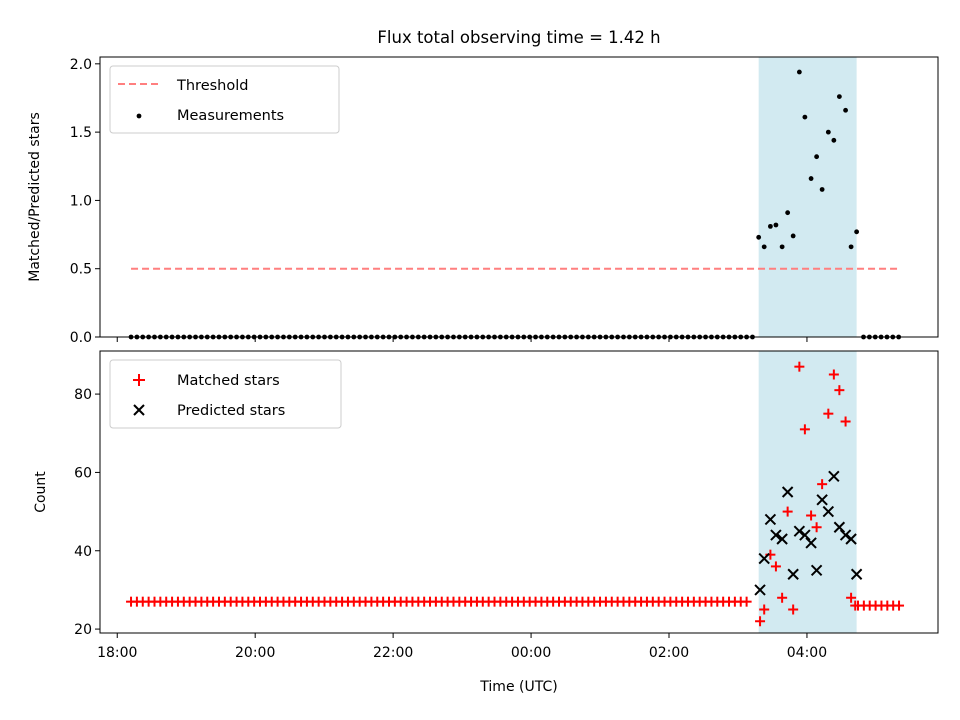 The image size is (960, 720). Describe the element at coordinates (230, 116) in the screenshot. I see `legend-measurements-label: Measurements` at that location.